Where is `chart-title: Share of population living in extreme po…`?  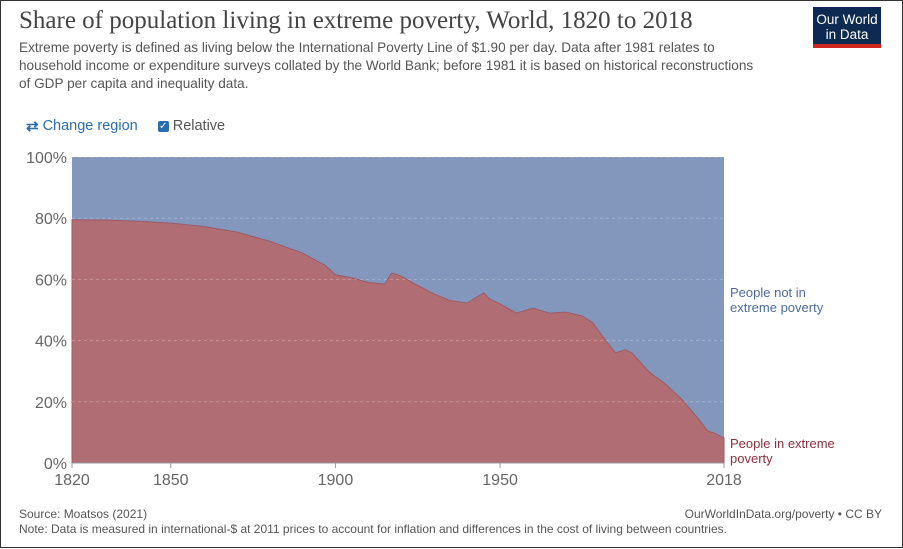
chart-title: Share of population living in extreme po… is located at coordinates (356, 20).